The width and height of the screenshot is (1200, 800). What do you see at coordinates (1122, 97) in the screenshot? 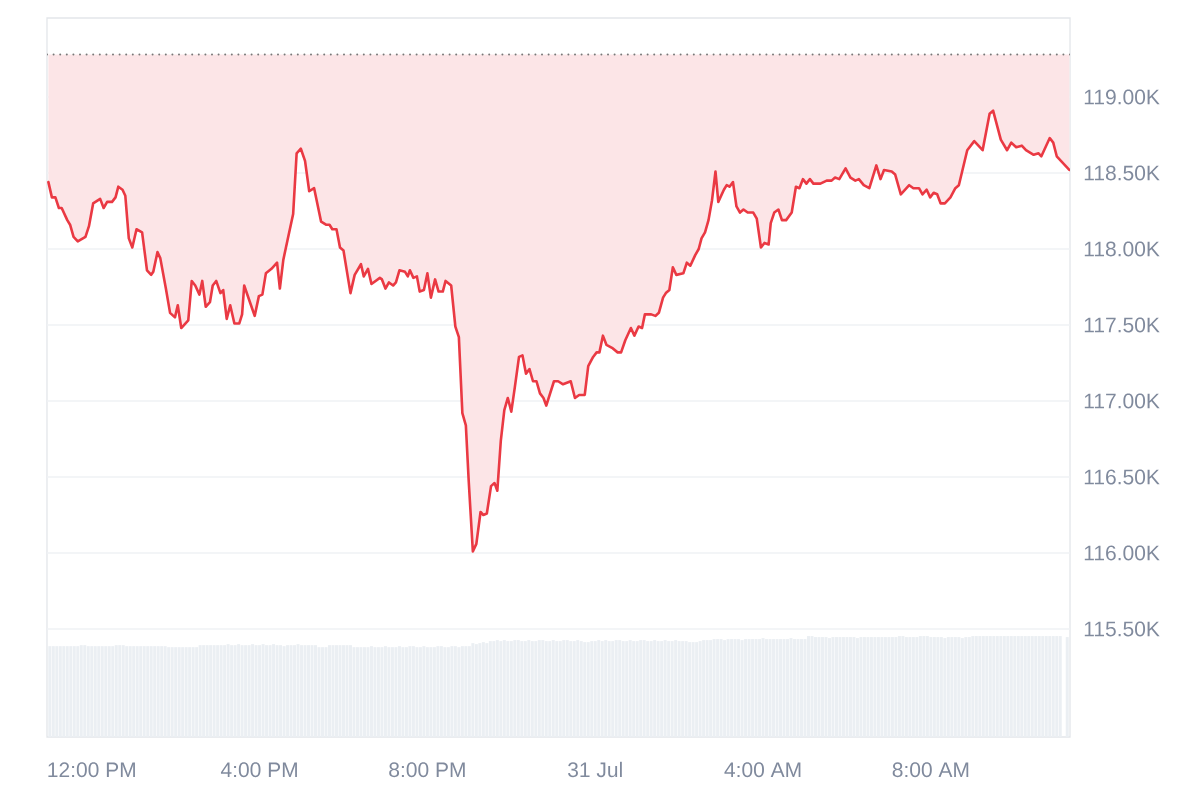
I see `y-tick-label: 119.00K` at bounding box center [1122, 97].